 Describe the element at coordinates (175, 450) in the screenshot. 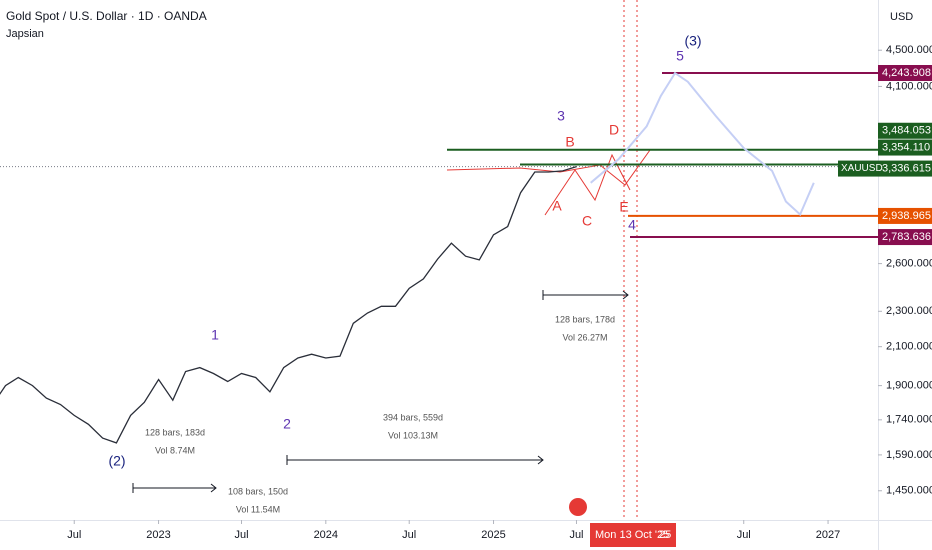

I see `measure-label: Vol 8.74M` at that location.